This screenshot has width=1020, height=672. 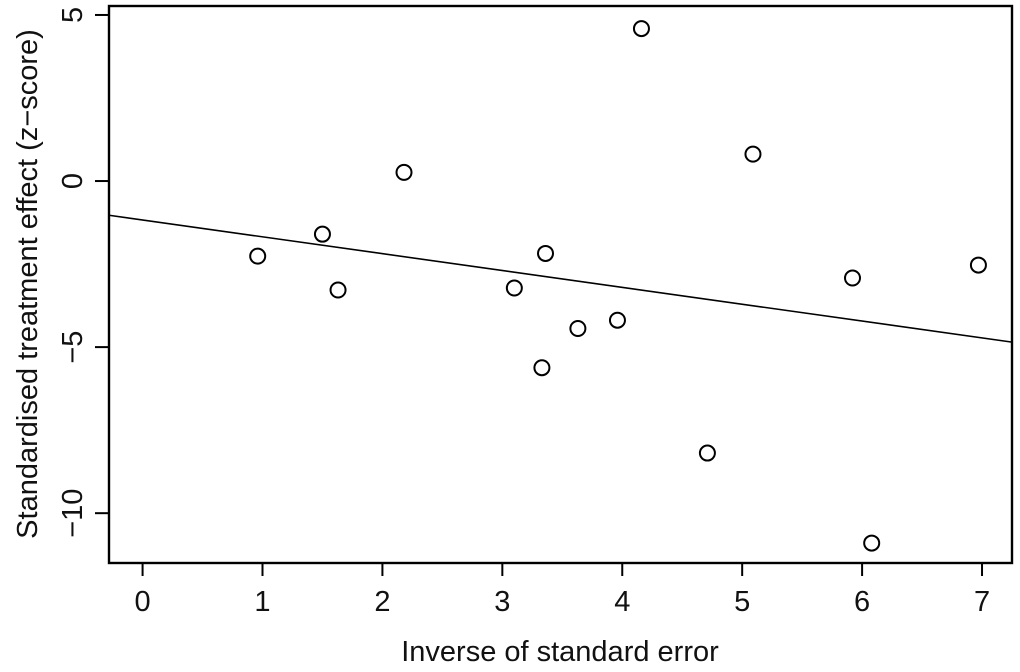 What do you see at coordinates (562, 590) in the screenshot?
I see `x-axis: 0 1 2 3 4 5 6 7` at bounding box center [562, 590].